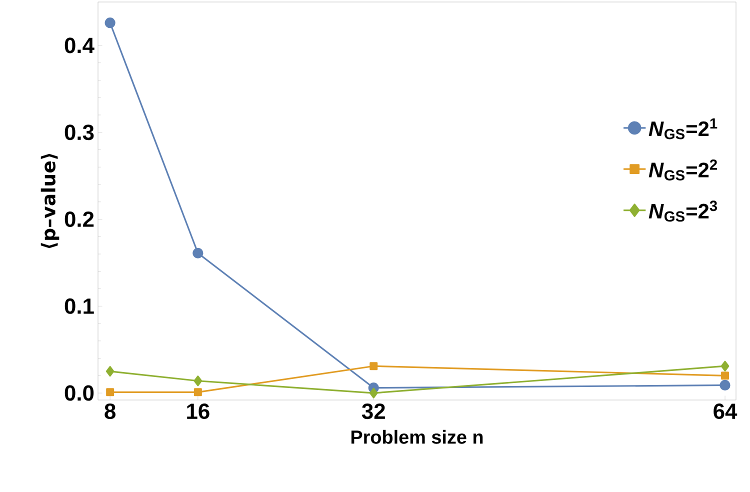 This screenshot has height=492, width=750. I want to click on x-axis-title: Problem size n, so click(417, 437).